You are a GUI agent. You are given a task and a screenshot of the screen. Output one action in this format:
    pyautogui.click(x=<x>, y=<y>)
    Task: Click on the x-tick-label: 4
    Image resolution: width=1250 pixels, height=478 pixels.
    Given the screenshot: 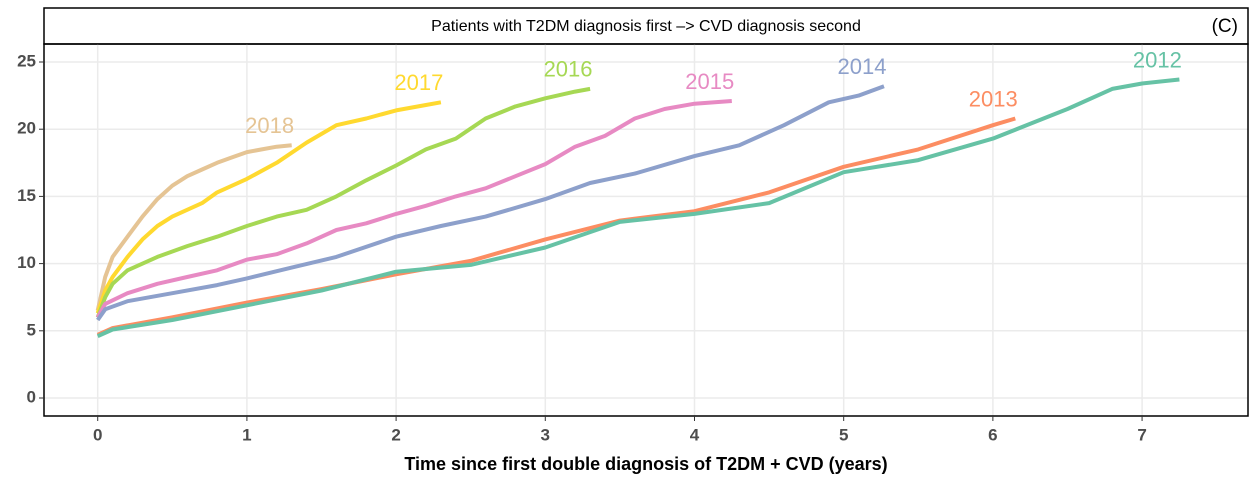 What is the action you would take?
    pyautogui.click(x=695, y=434)
    